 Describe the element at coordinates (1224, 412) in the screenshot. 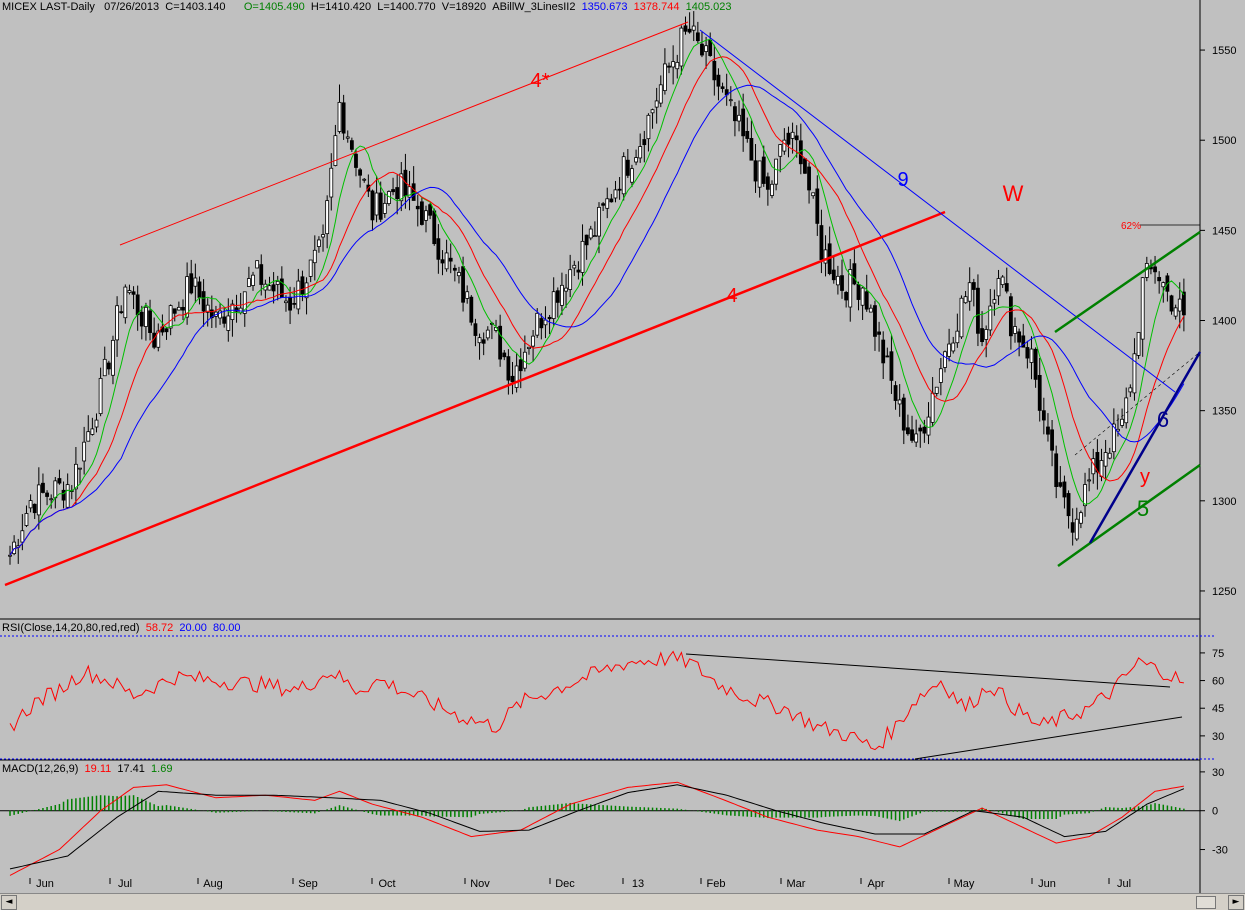

I see `price-axis-tick-label: 1350` at that location.